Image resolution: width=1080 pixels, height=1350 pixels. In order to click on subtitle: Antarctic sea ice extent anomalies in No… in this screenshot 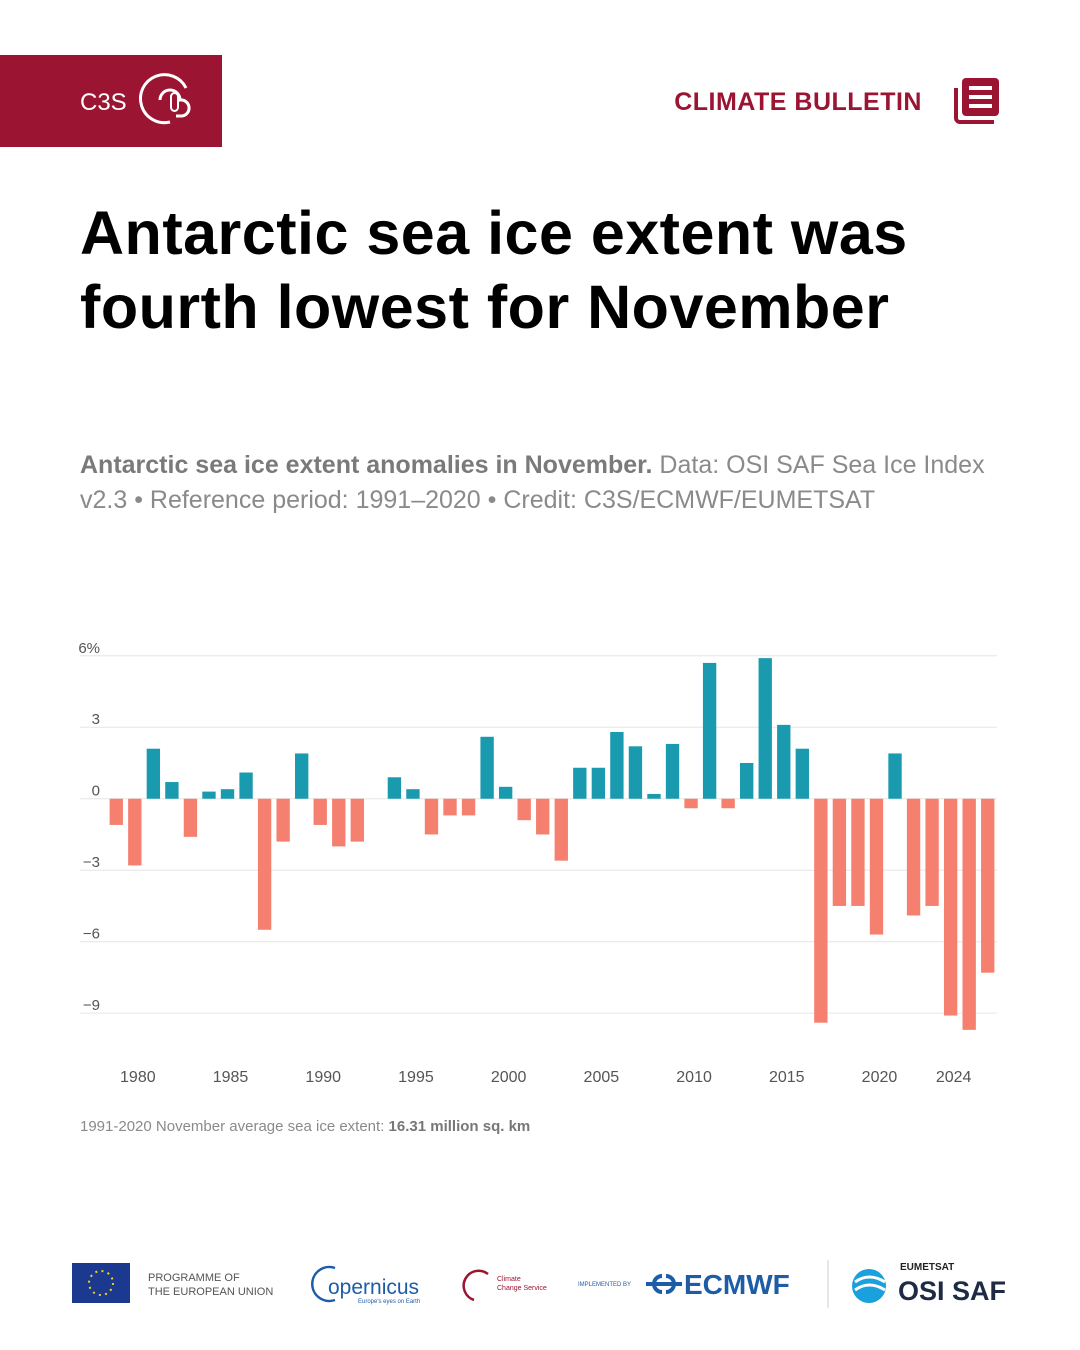, I will do `click(545, 483)`.